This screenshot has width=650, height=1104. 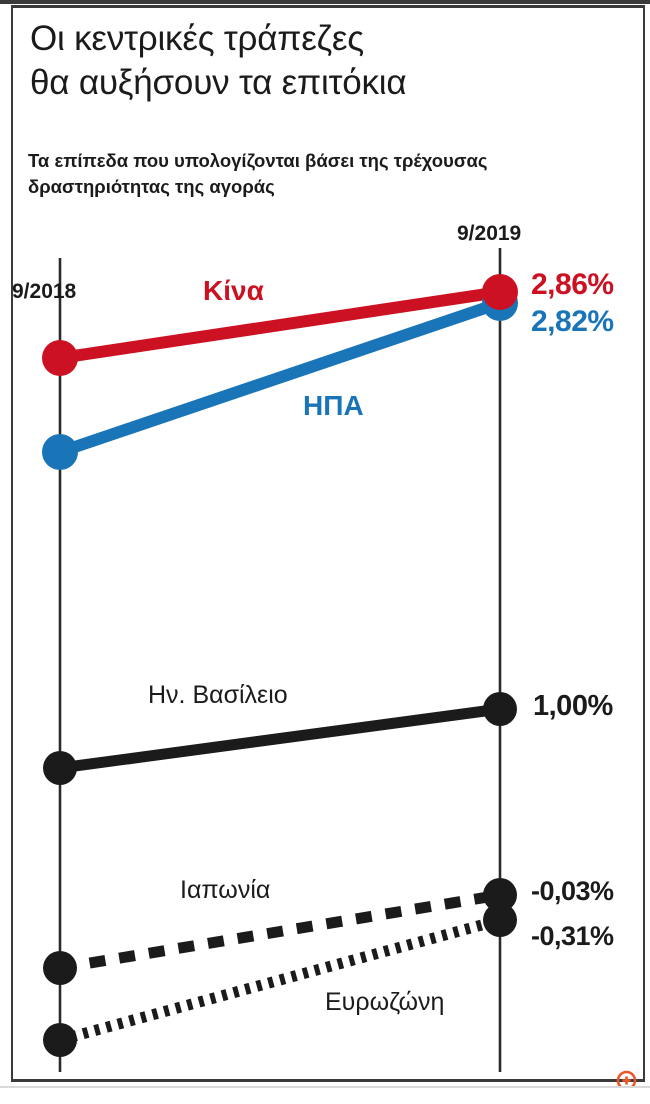 What do you see at coordinates (572, 284) in the screenshot?
I see `value-label-china: 2,86%` at bounding box center [572, 284].